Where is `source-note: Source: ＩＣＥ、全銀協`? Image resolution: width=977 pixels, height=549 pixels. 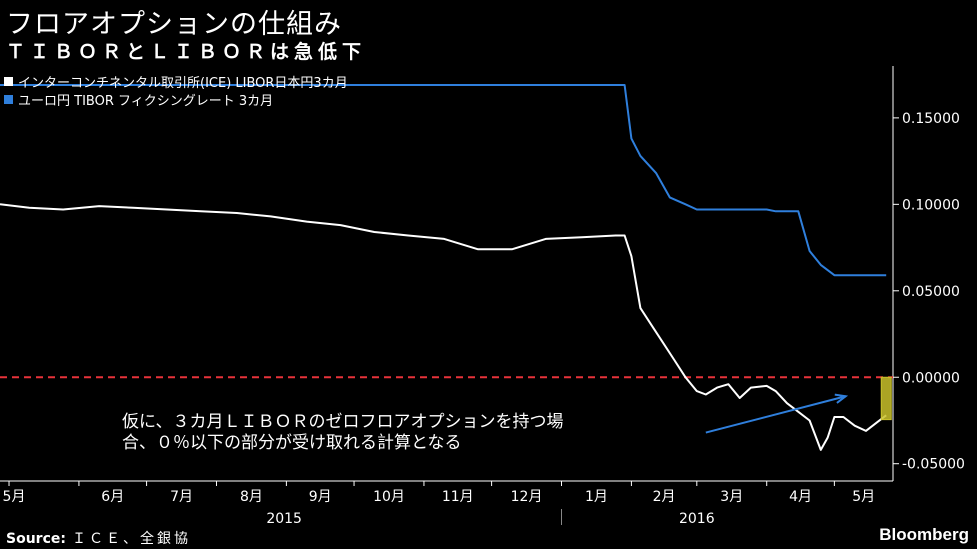
source-note: Source: ＩＣＥ、全銀協 is located at coordinates (98, 538).